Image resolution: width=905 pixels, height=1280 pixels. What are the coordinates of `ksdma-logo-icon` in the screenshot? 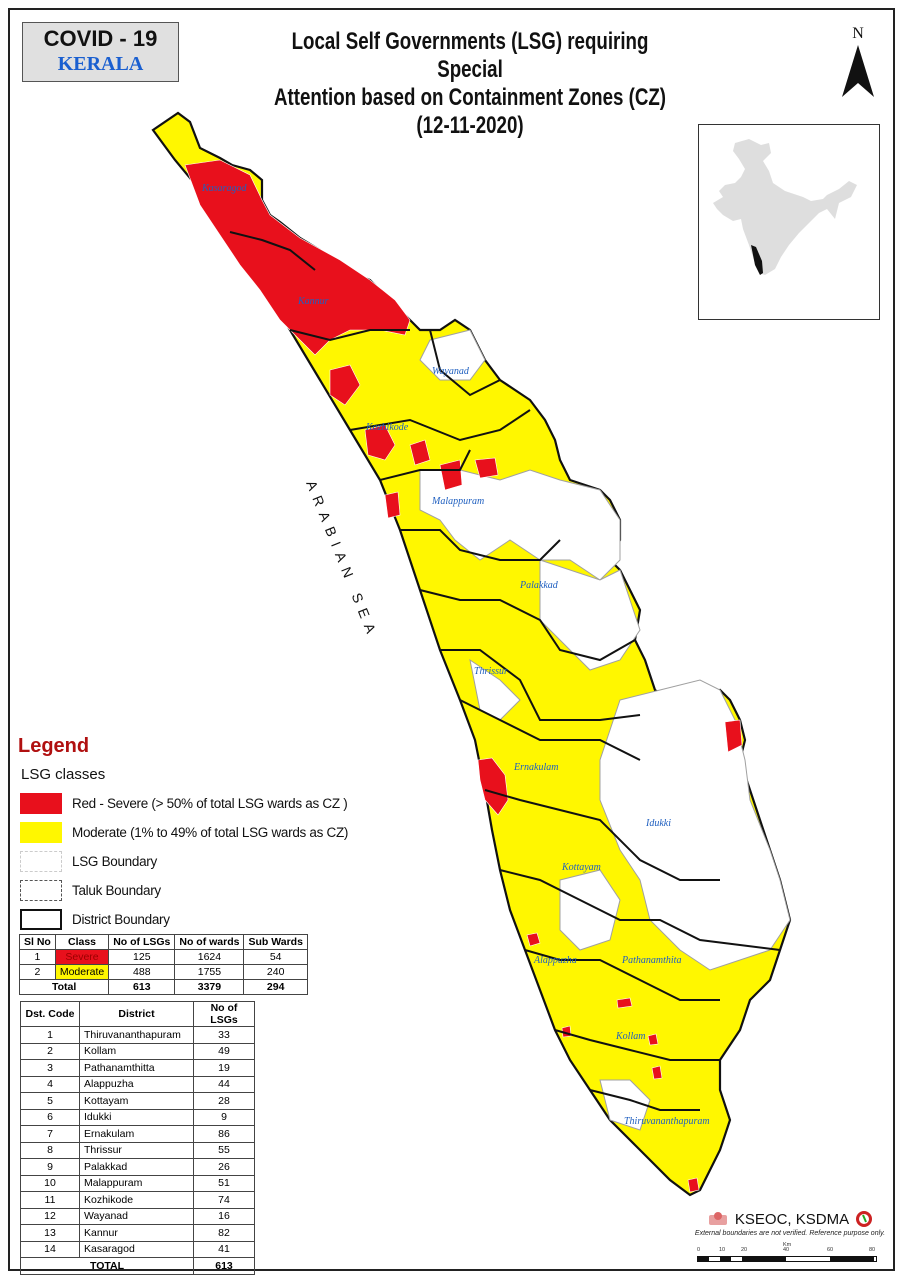 It's located at (864, 1219).